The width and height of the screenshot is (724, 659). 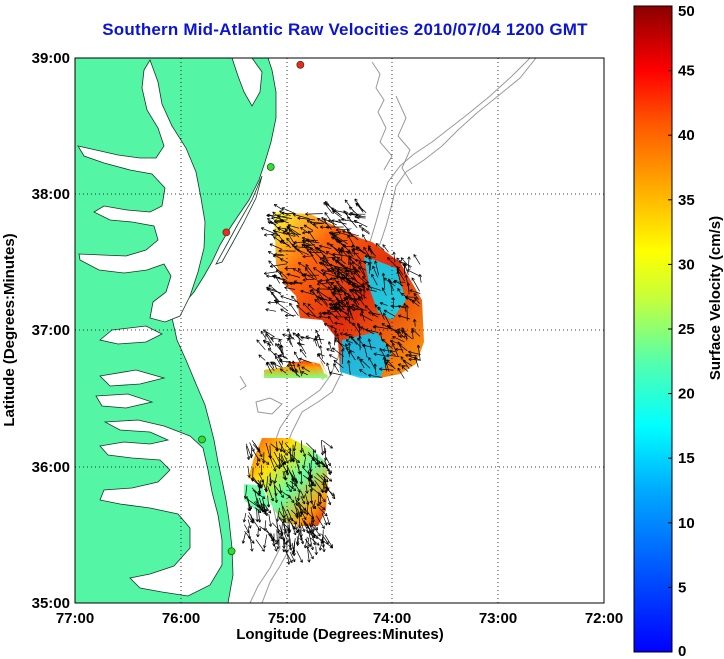 I want to click on delaware-bay, so click(x=247, y=82).